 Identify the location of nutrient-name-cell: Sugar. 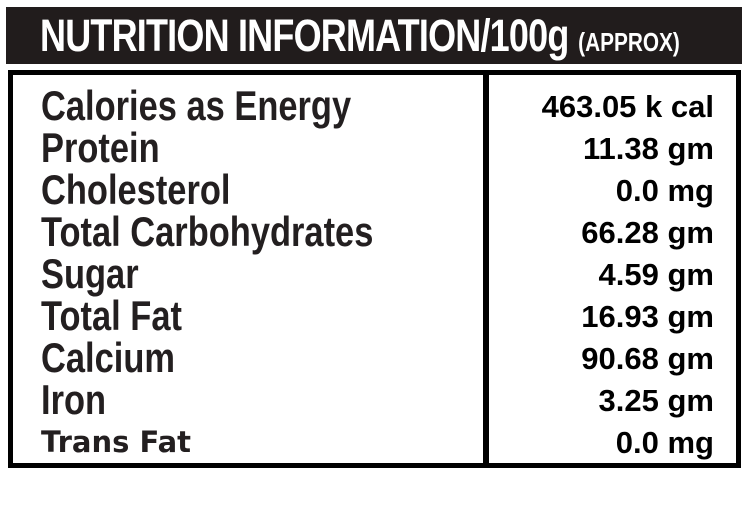
(248, 274).